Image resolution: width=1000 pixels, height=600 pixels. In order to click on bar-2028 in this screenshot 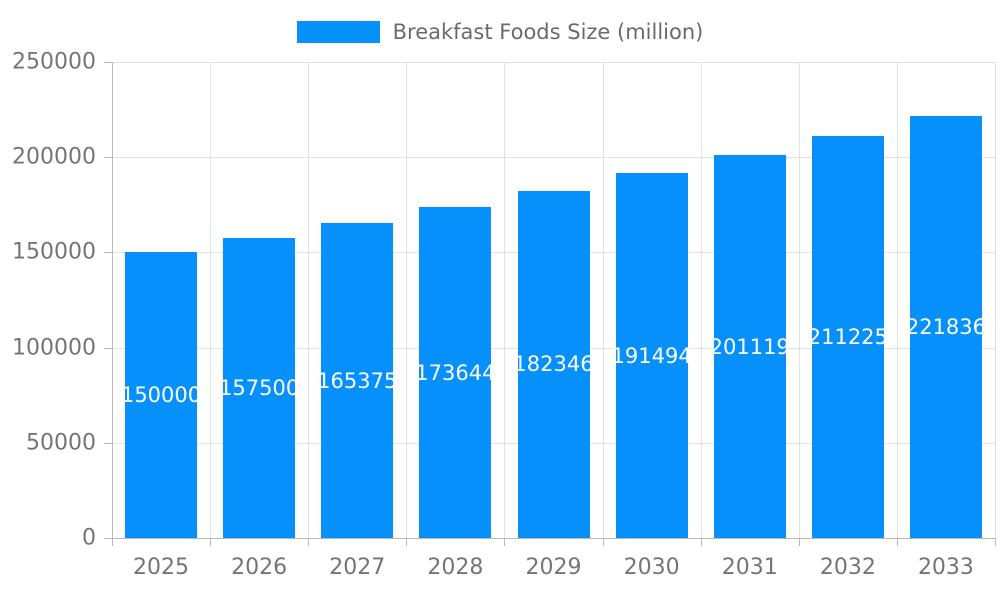, I will do `click(455, 372)`.